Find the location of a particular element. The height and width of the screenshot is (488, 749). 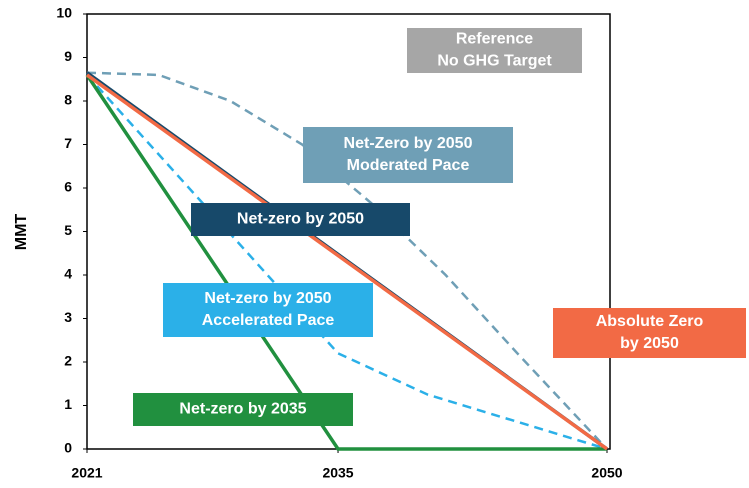

y-tick-label: 10 is located at coordinates (64, 13).